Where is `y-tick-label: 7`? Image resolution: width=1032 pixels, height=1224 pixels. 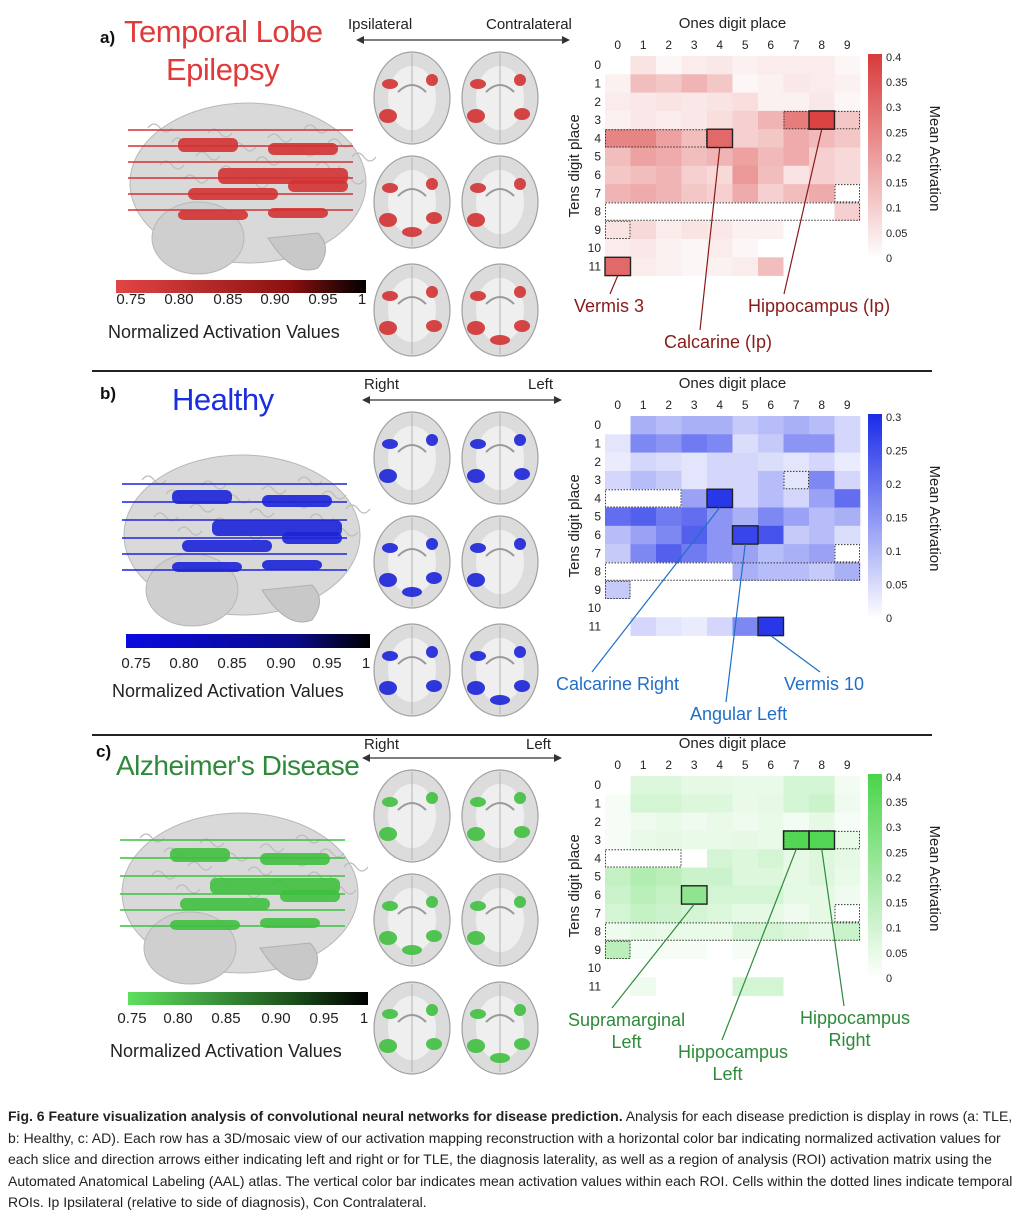 y-tick-label: 7 is located at coordinates (597, 913).